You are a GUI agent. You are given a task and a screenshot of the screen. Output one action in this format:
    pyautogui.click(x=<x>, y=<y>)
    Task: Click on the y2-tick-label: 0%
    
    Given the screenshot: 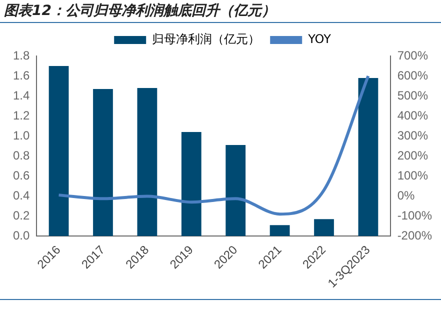 What is the action you would take?
    pyautogui.click(x=406, y=195)
    